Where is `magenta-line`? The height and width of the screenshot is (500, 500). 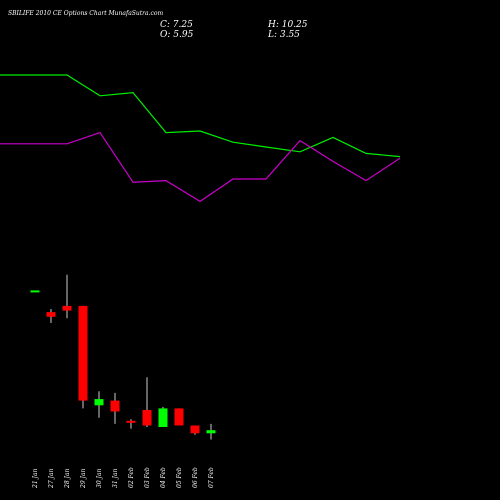
magenta-line is located at coordinates (200, 167).